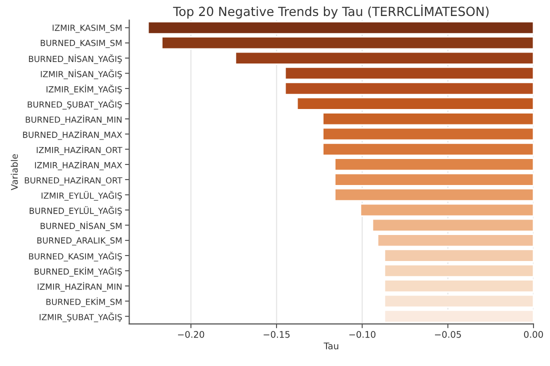  Describe the element at coordinates (81, 317) in the screenshot. I see `y-tick-label: IZMIR_ŞUBAT_YAĞIŞ` at that location.